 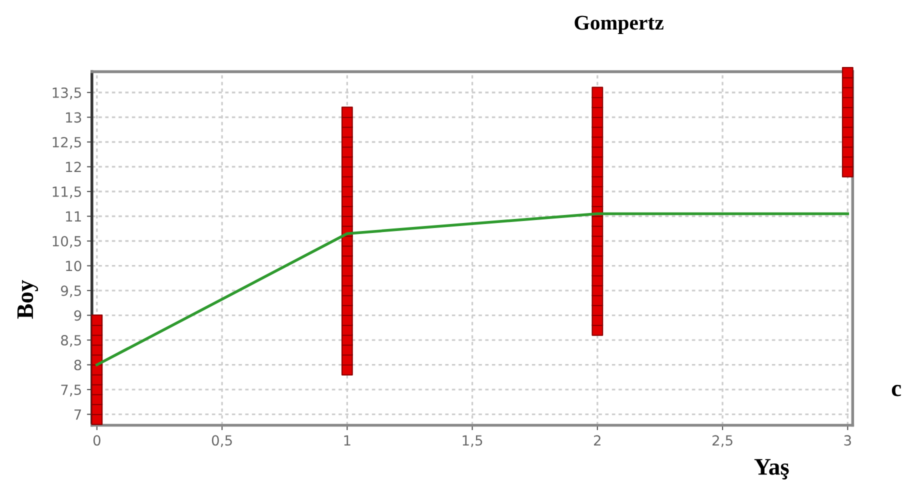 What do you see at coordinates (78, 315) in the screenshot?
I see `y-tick-label: 9` at bounding box center [78, 315].